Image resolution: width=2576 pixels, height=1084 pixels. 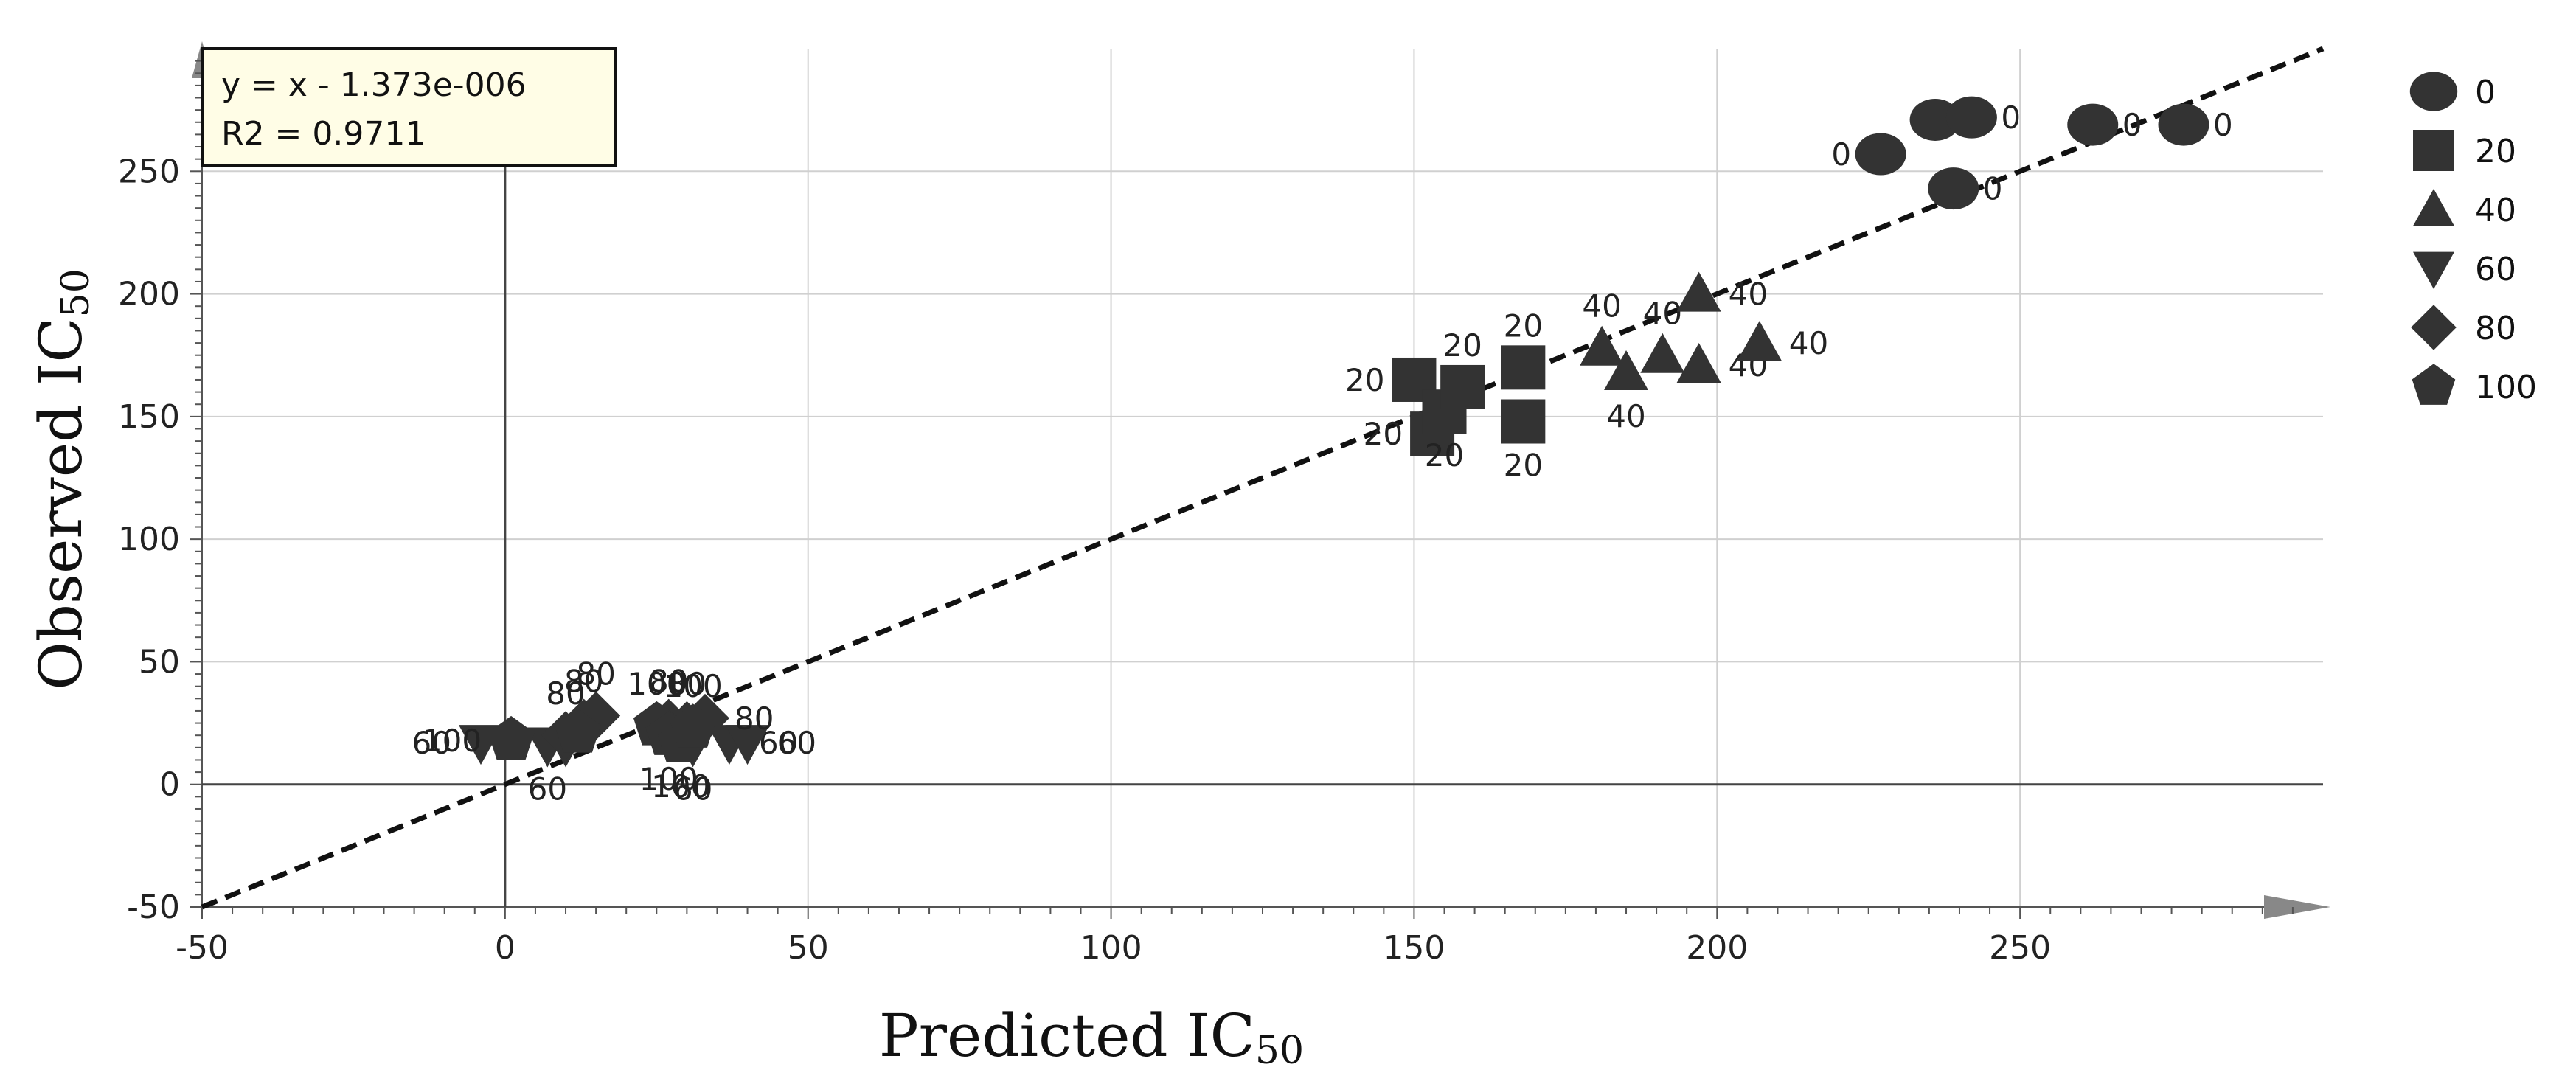 What do you see at coordinates (2434, 384) in the screenshot?
I see `legend-marker-pentagon` at bounding box center [2434, 384].